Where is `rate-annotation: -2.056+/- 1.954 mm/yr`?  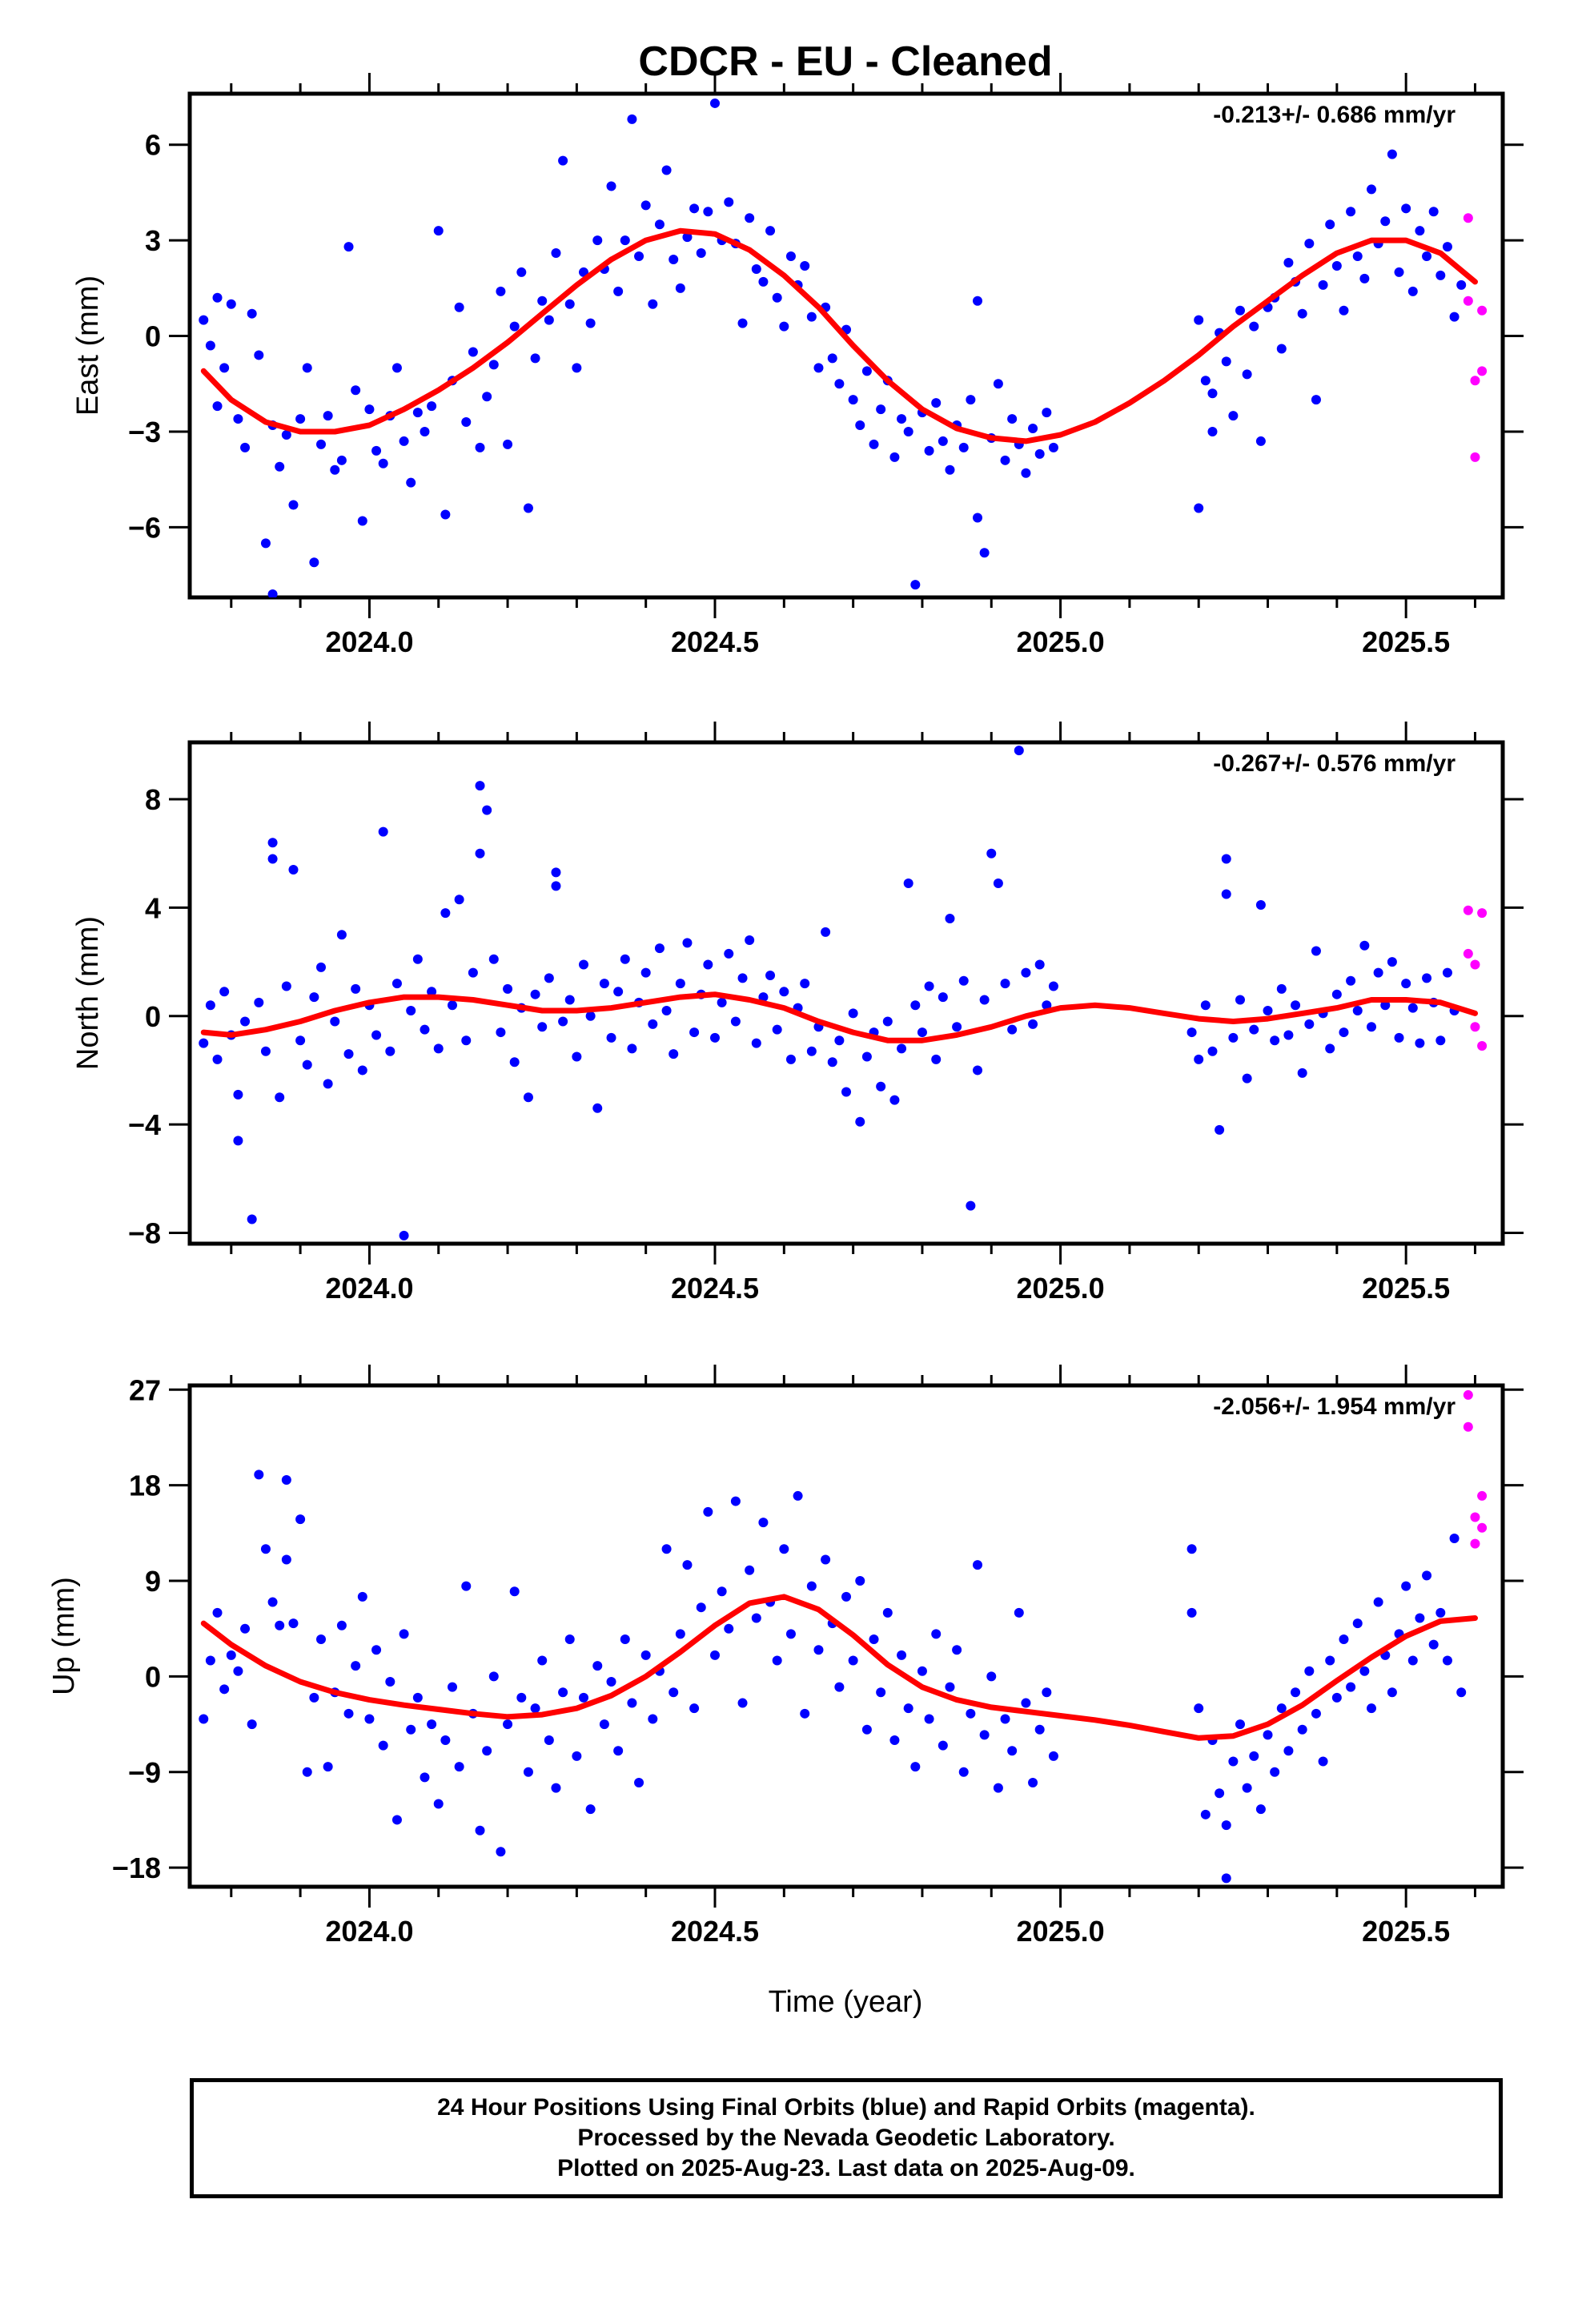
rate-annotation: -2.056+/- 1.954 mm/yr is located at coordinates (1334, 1406).